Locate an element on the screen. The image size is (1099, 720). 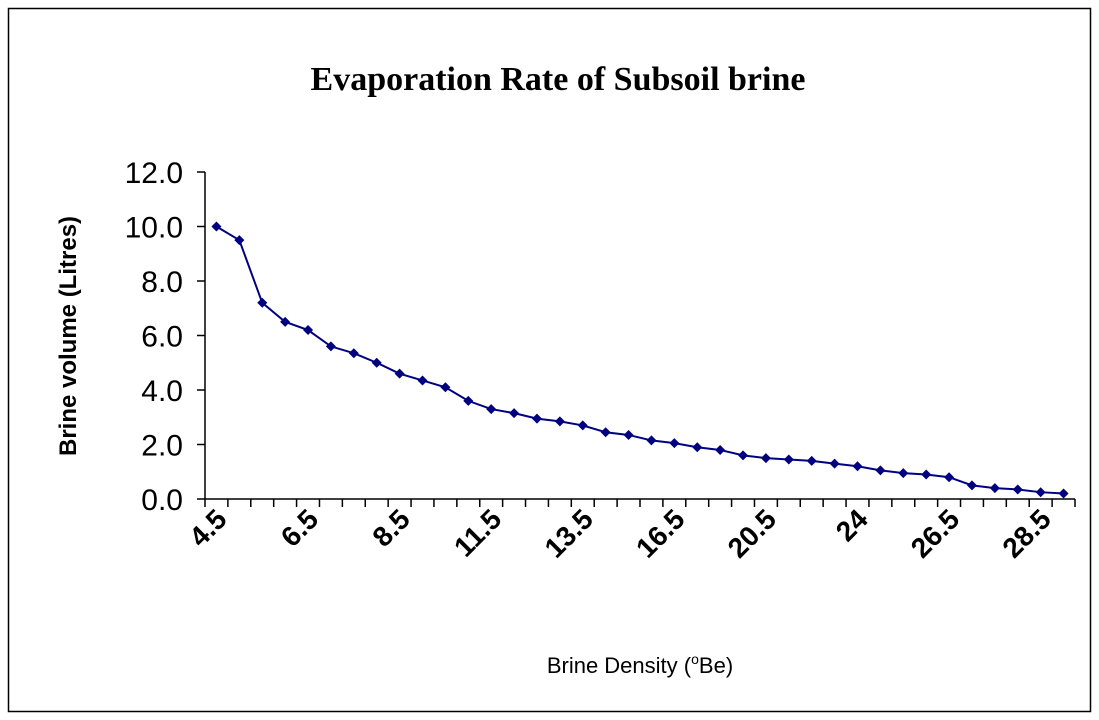
y-tick-label: 6.0 is located at coordinates (162, 337).